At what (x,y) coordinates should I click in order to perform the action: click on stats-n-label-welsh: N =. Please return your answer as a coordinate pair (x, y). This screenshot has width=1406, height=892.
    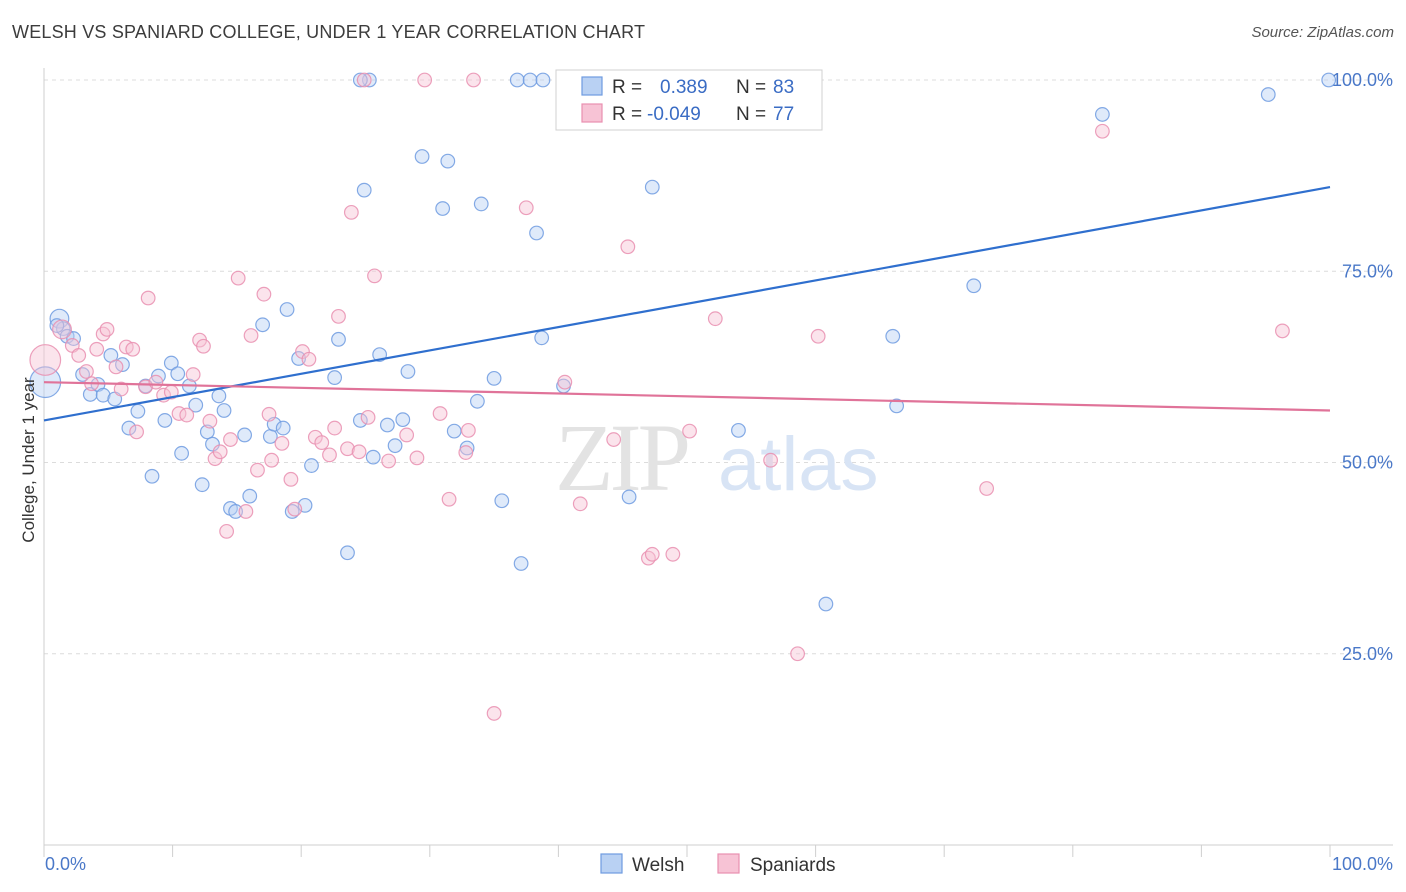
    Looking at the image, I should click on (751, 87).